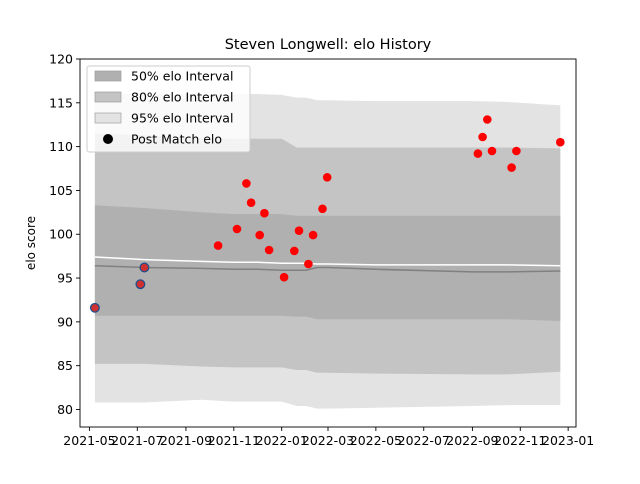 Image resolution: width=640 pixels, height=484 pixels. Describe the element at coordinates (108, 139) in the screenshot. I see `legend-marker-post-match` at that location.